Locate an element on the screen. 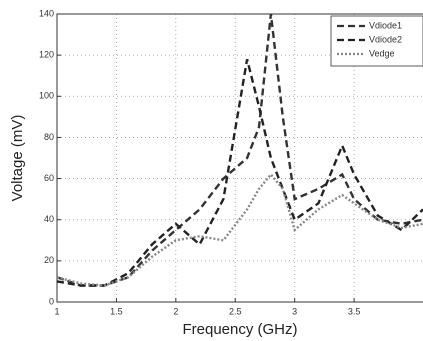 The image size is (423, 341). legend-box is located at coordinates (376, 41).